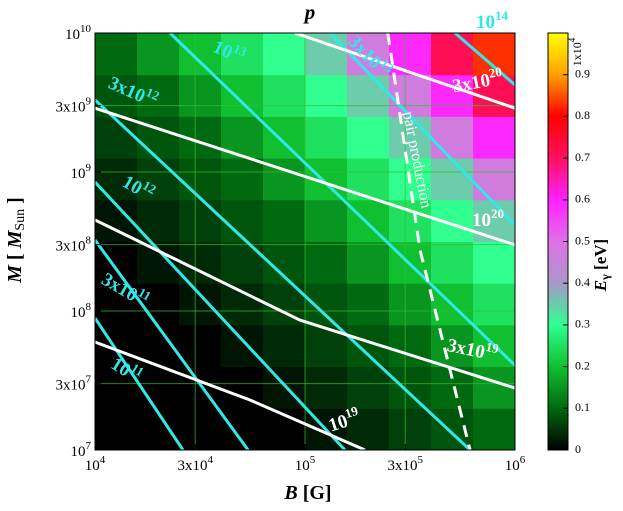  What do you see at coordinates (582, 324) in the screenshot?
I see `colorbar-tick-label: 0.3` at bounding box center [582, 324].